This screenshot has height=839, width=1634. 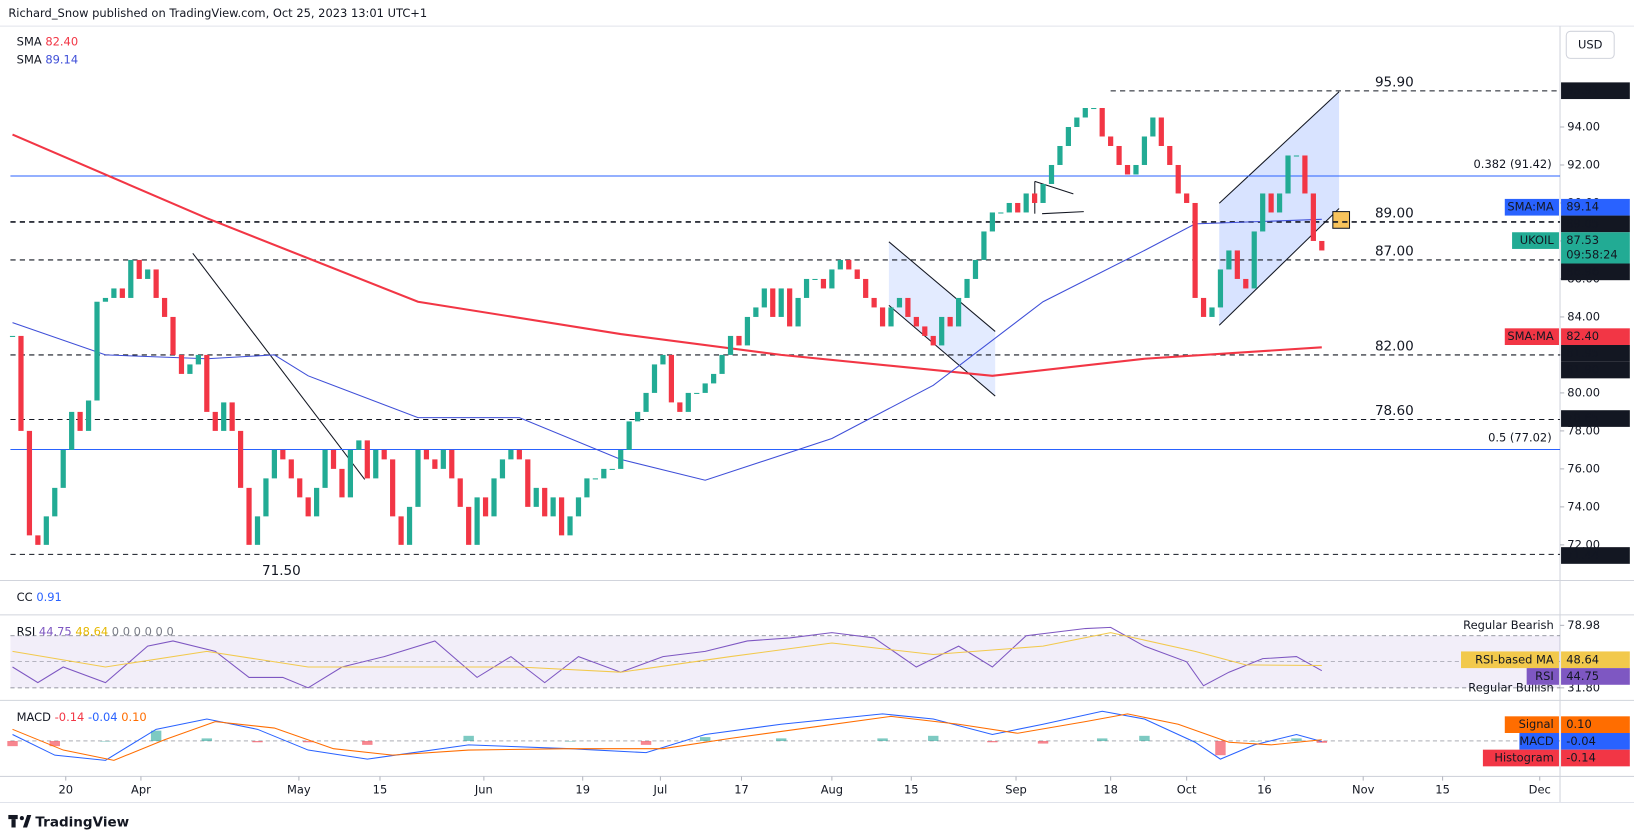 What do you see at coordinates (25, 597) in the screenshot?
I see `legend-name: CC` at bounding box center [25, 597].